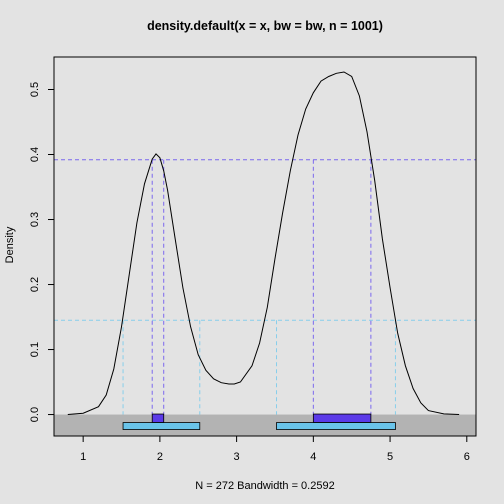 This screenshot has height=504, width=504. Describe the element at coordinates (35, 219) in the screenshot. I see `y-tick-label-3: 0.3` at that location.